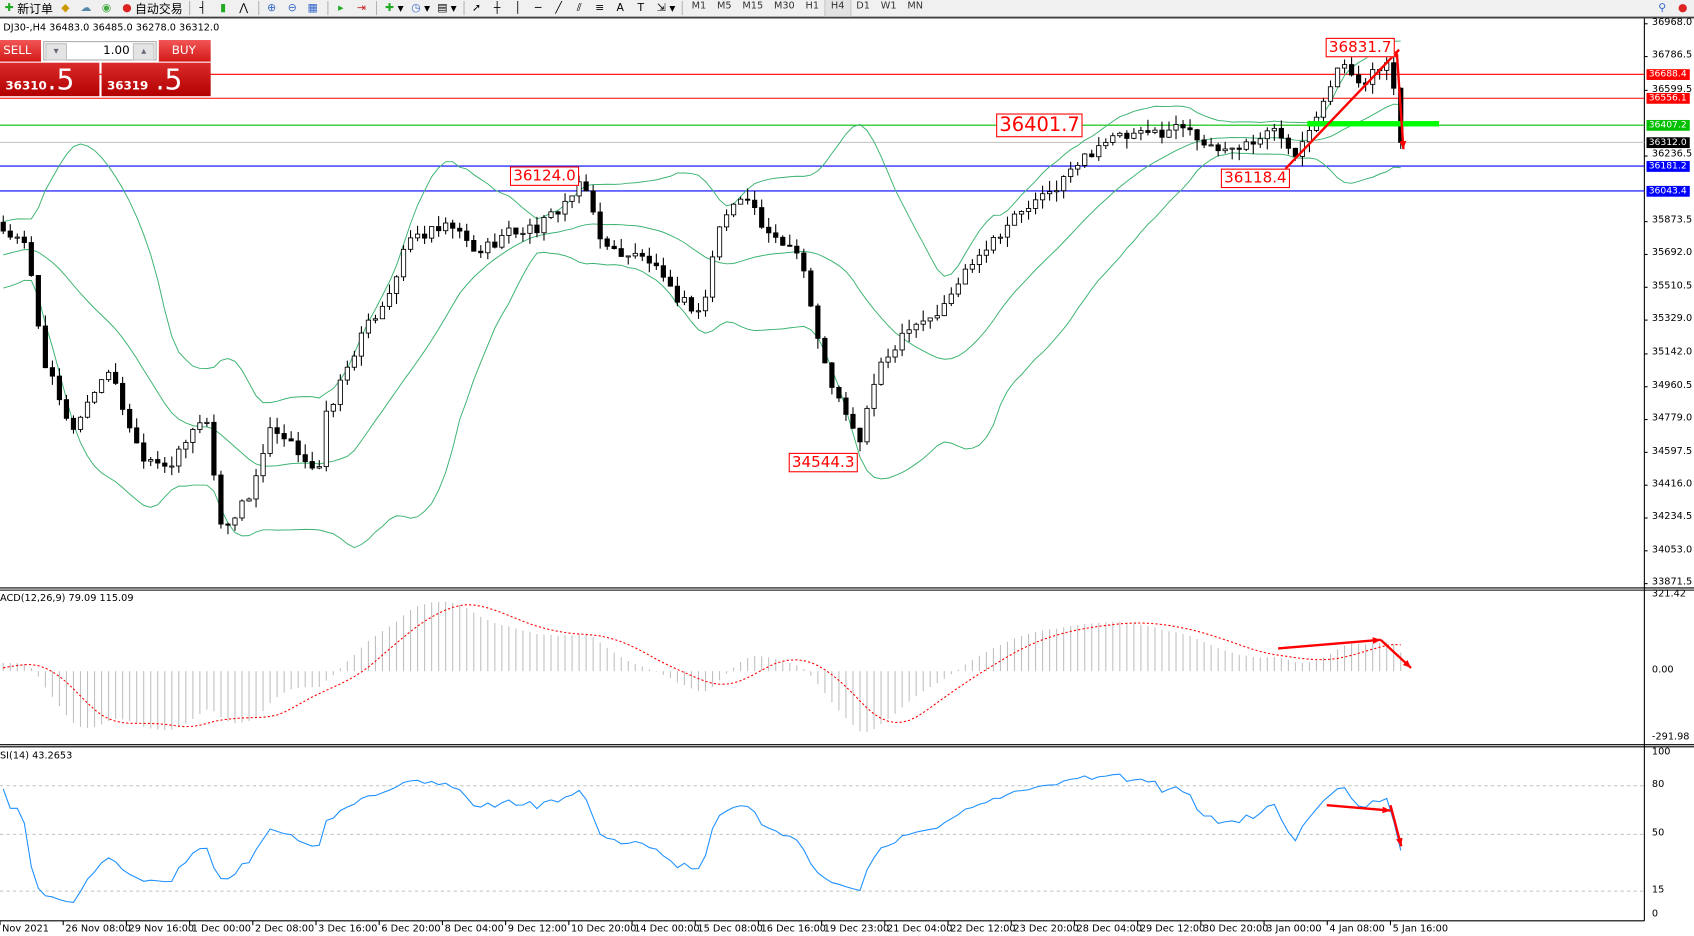 The image size is (1694, 936). What do you see at coordinates (447, 8) in the screenshot?
I see `templates-button: ▤ ▾` at bounding box center [447, 8].